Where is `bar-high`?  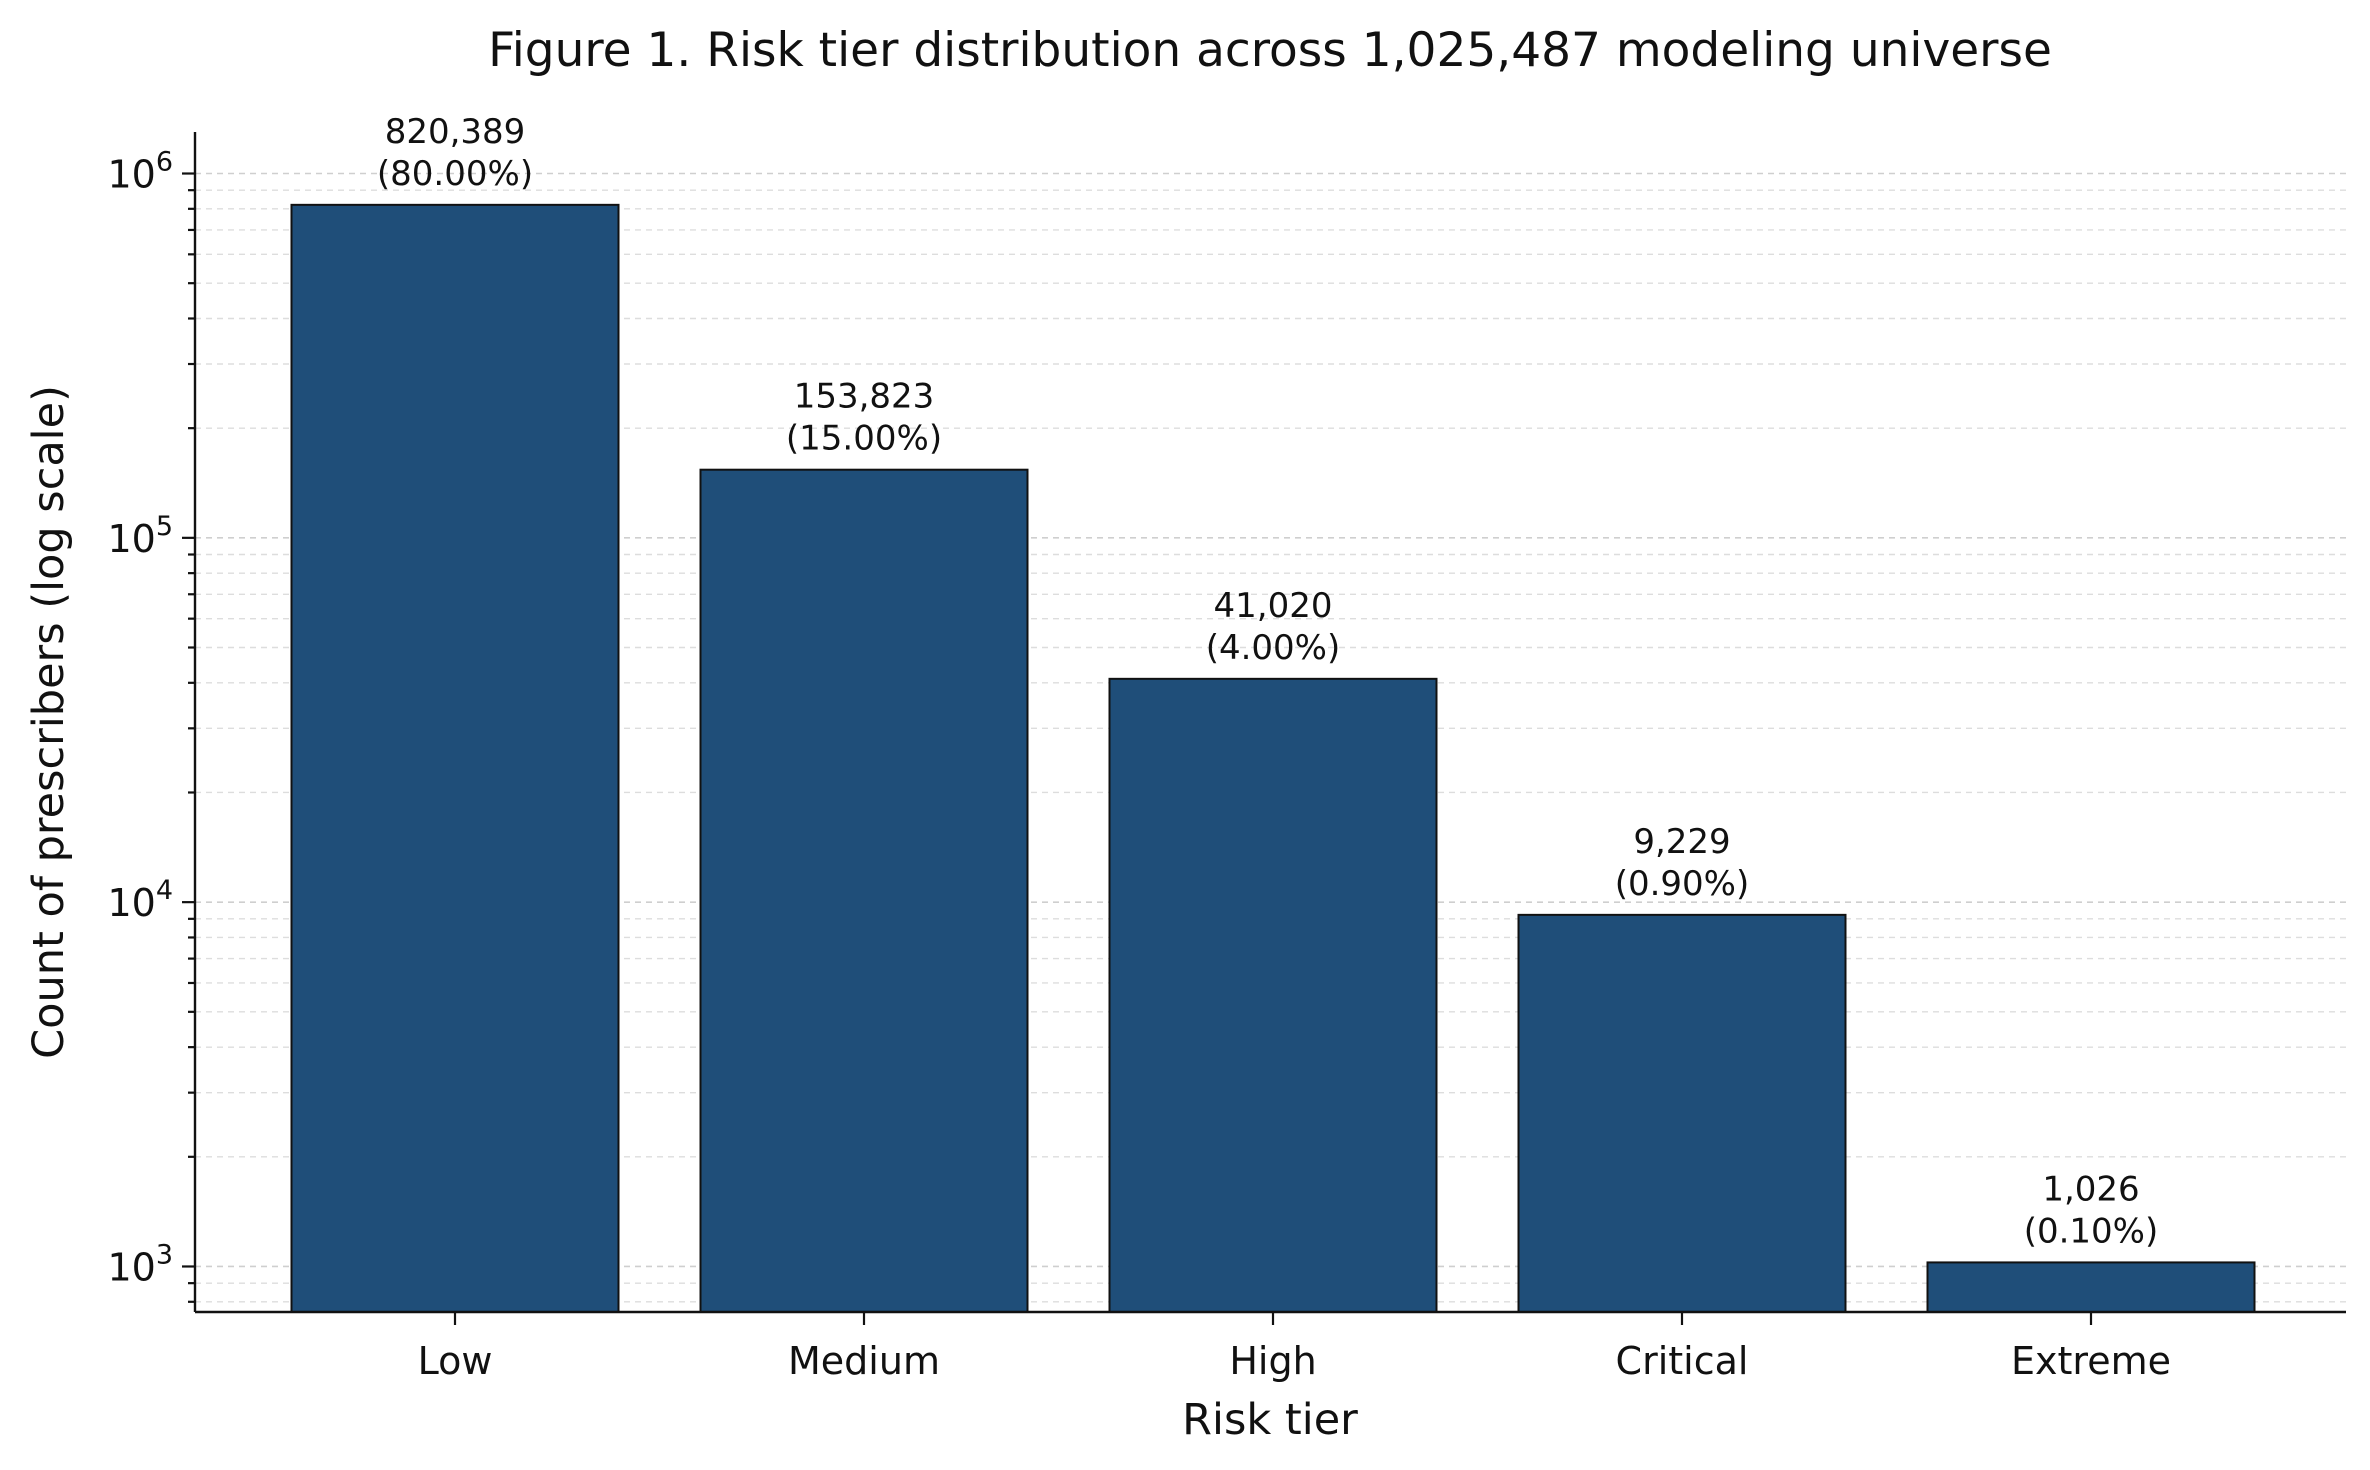
bar-high is located at coordinates (1273, 995).